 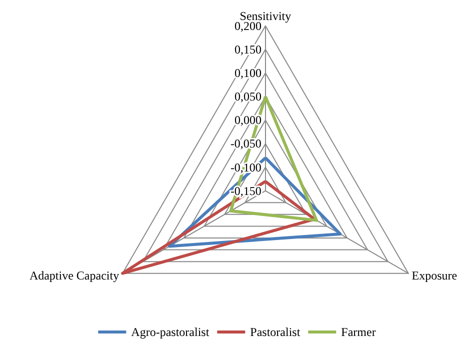 What do you see at coordinates (170, 332) in the screenshot?
I see `legend-label: Agro-pastoralist` at bounding box center [170, 332].